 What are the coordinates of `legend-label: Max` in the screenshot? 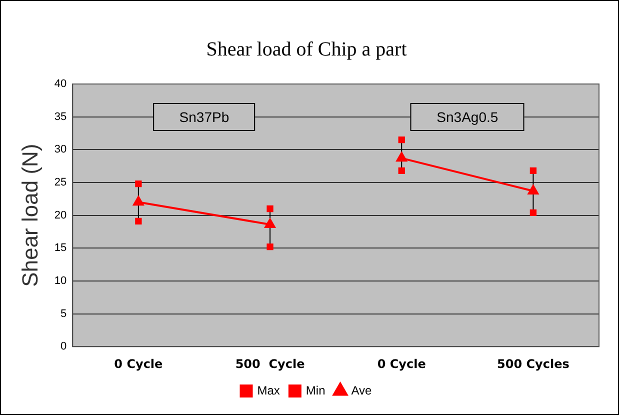 It's located at (268, 390).